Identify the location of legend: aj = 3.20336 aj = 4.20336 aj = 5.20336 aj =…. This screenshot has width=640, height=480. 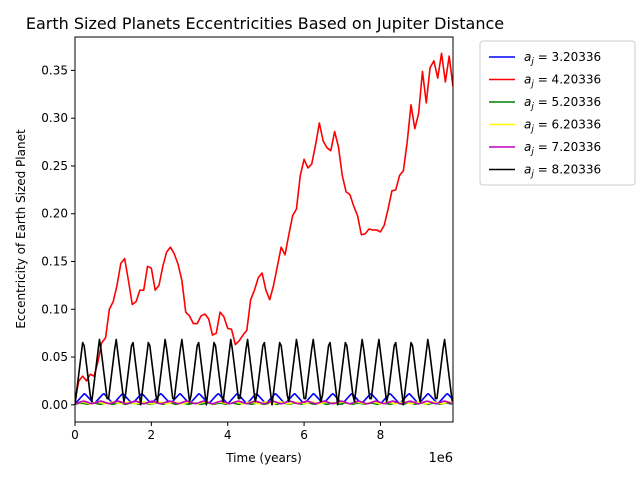
(557, 113).